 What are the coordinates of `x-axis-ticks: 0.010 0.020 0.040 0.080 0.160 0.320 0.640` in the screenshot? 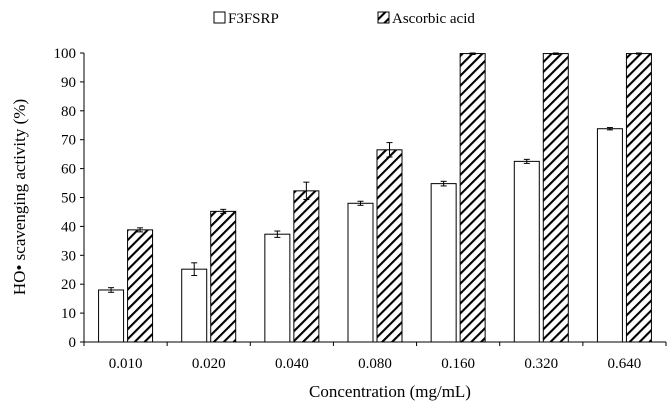 It's located at (375, 357).